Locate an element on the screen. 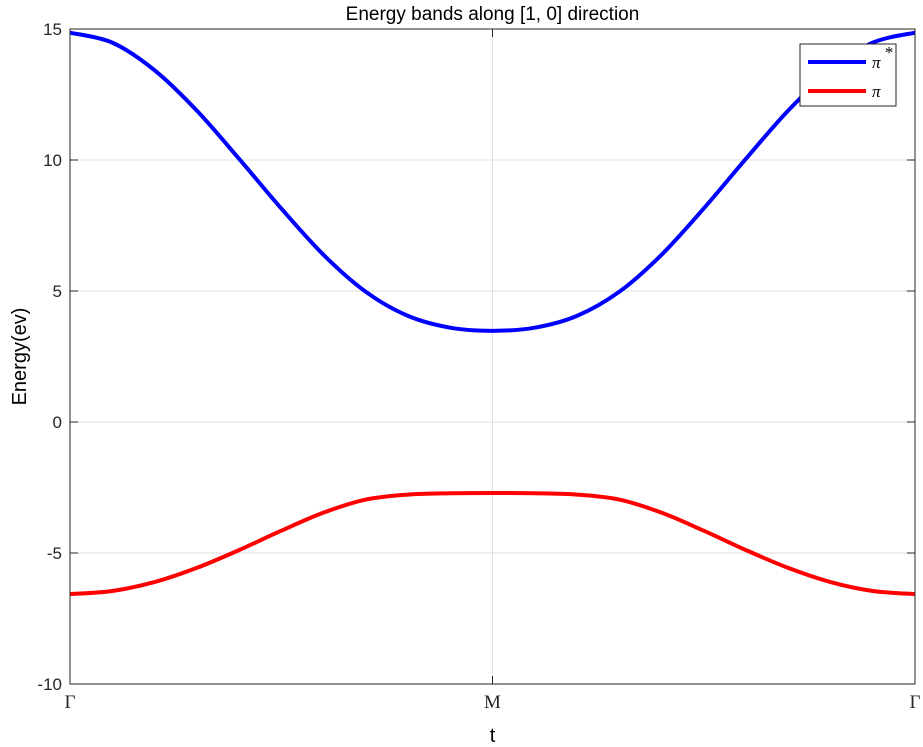  y-tick-label-3: 0 is located at coordinates (57, 422).